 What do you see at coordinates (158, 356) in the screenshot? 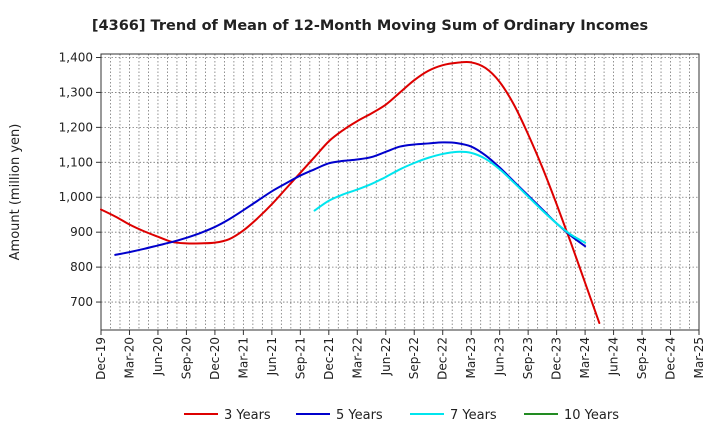
I see `x-tick-label: Jun-20` at bounding box center [158, 356].